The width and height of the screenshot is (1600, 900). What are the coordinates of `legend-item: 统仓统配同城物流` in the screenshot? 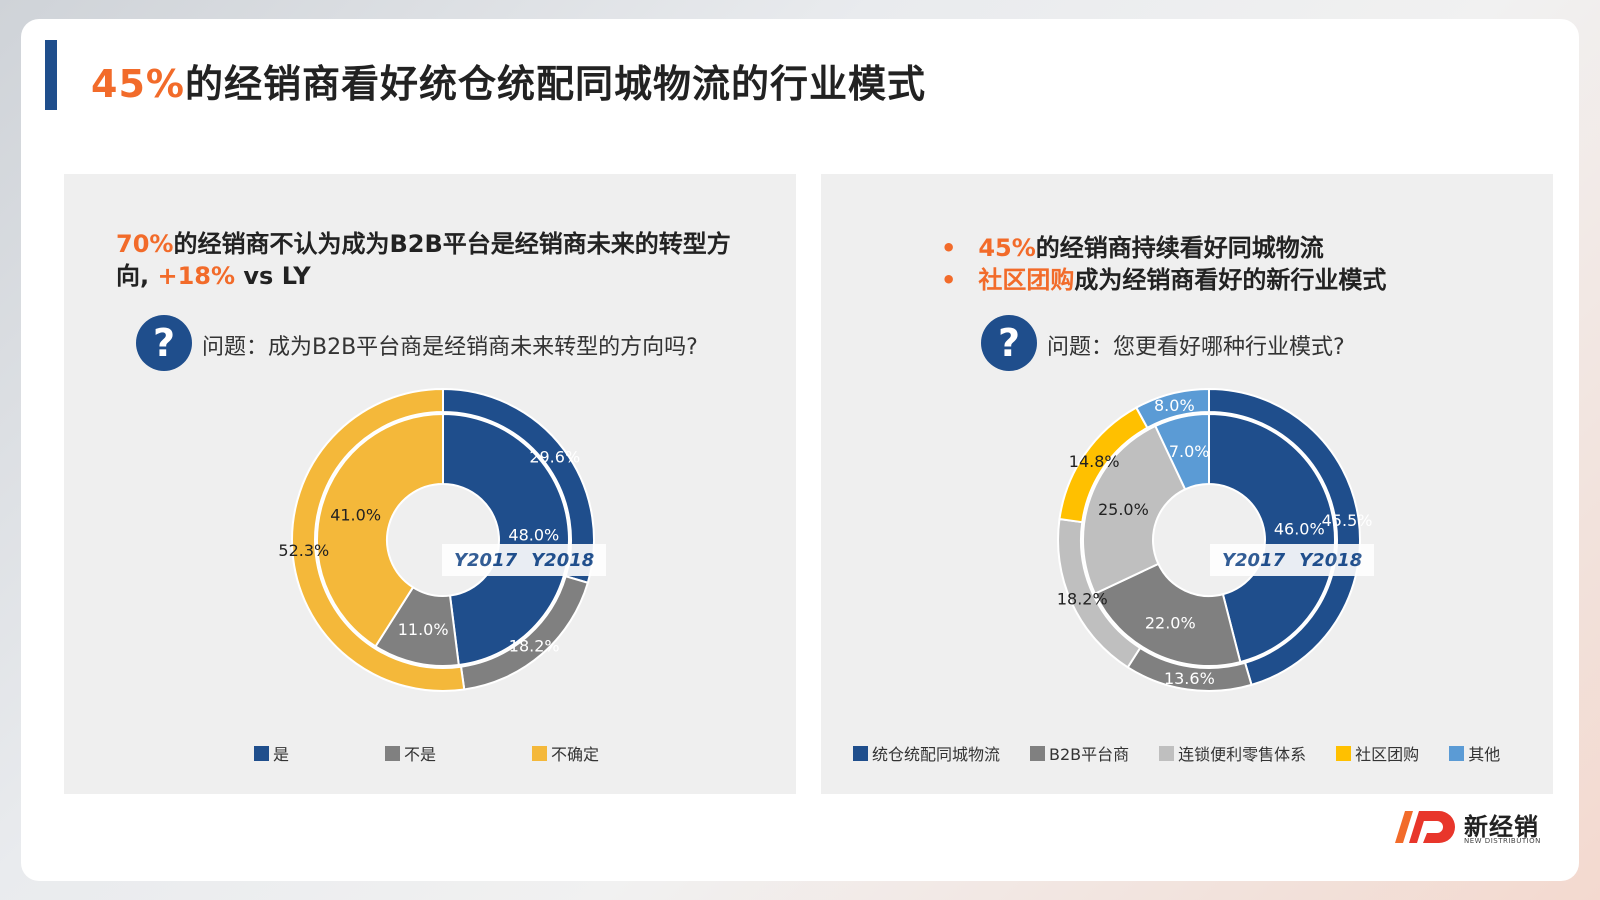 It's located at (926, 753).